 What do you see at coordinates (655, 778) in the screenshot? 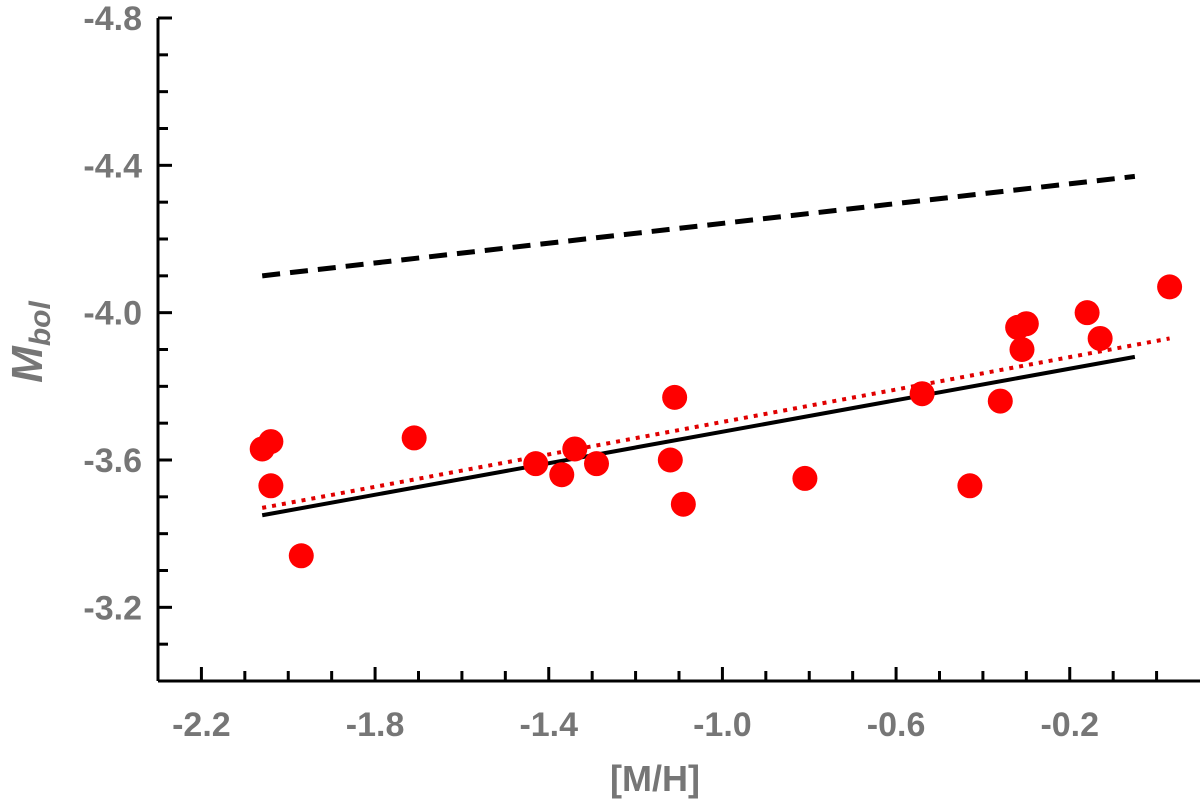
I see `x-axis-label: [M/H]` at bounding box center [655, 778].